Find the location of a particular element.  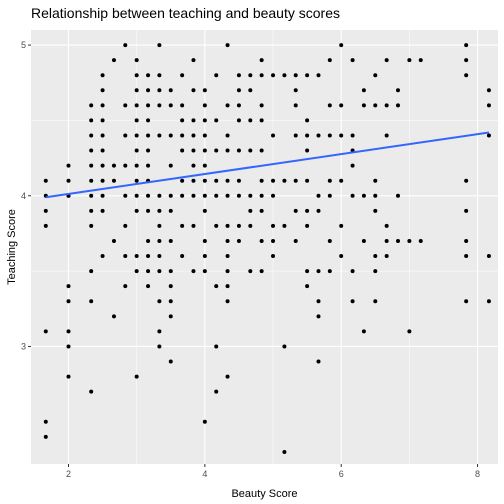

x-tick-label: 8 is located at coordinates (477, 474).